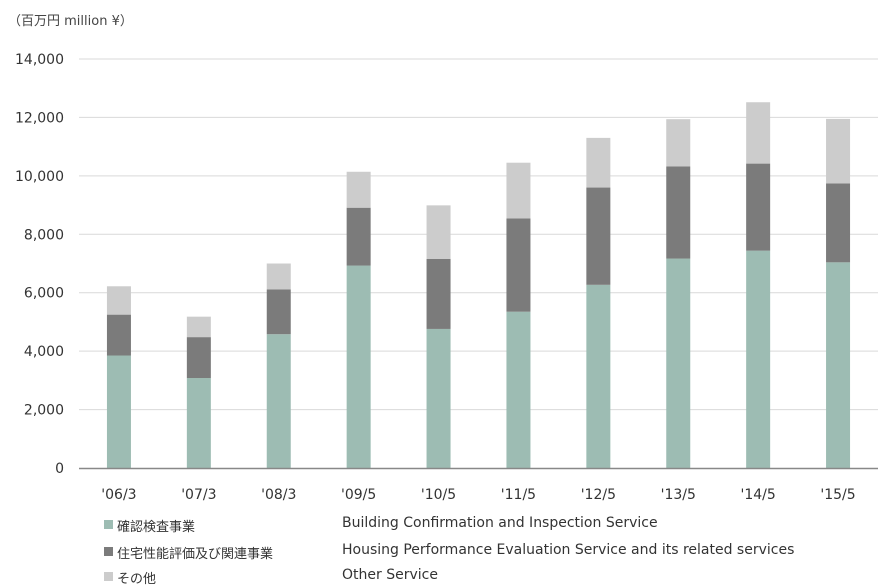 This screenshot has width=878, height=588. Describe the element at coordinates (438, 495) in the screenshot. I see `x-tick-label: '10/5` at that location.